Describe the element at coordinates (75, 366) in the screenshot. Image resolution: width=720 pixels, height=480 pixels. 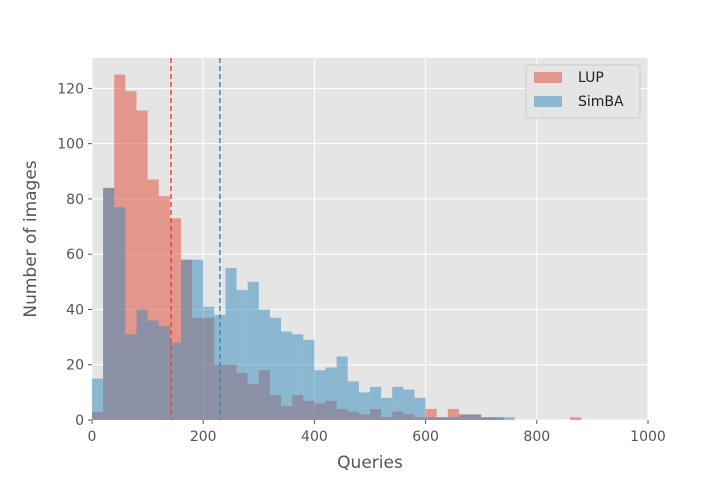
I see `y-tick-label: 20` at that location.